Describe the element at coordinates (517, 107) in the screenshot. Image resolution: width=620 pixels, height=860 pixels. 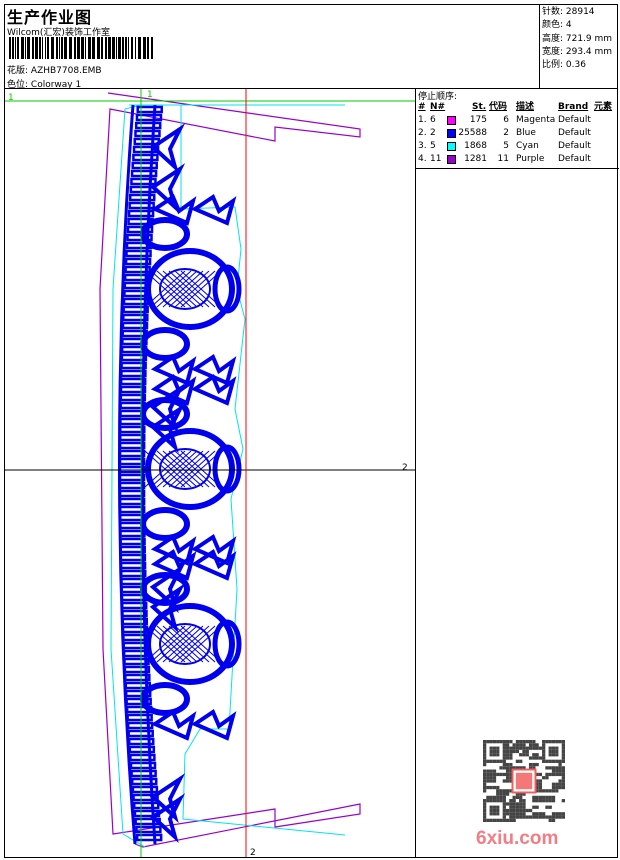
I see `table-header: # N# St. 代码 描述 Brand 元素` at that location.